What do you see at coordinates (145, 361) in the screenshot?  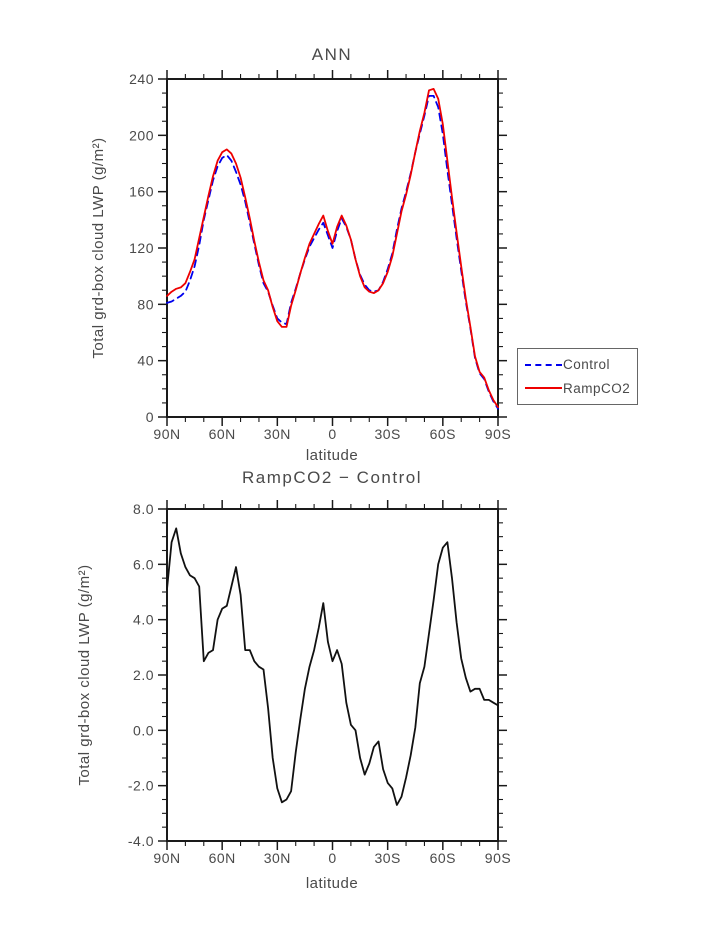 I see `y-tick-label: 40` at bounding box center [145, 361].